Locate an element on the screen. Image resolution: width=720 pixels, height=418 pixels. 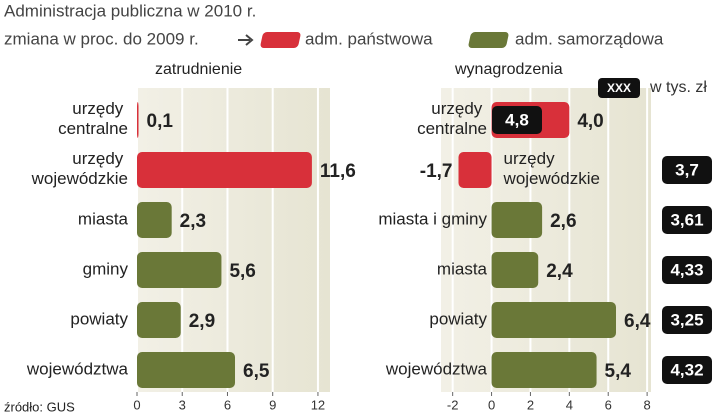
value-label: 5,6 is located at coordinates (242, 271).